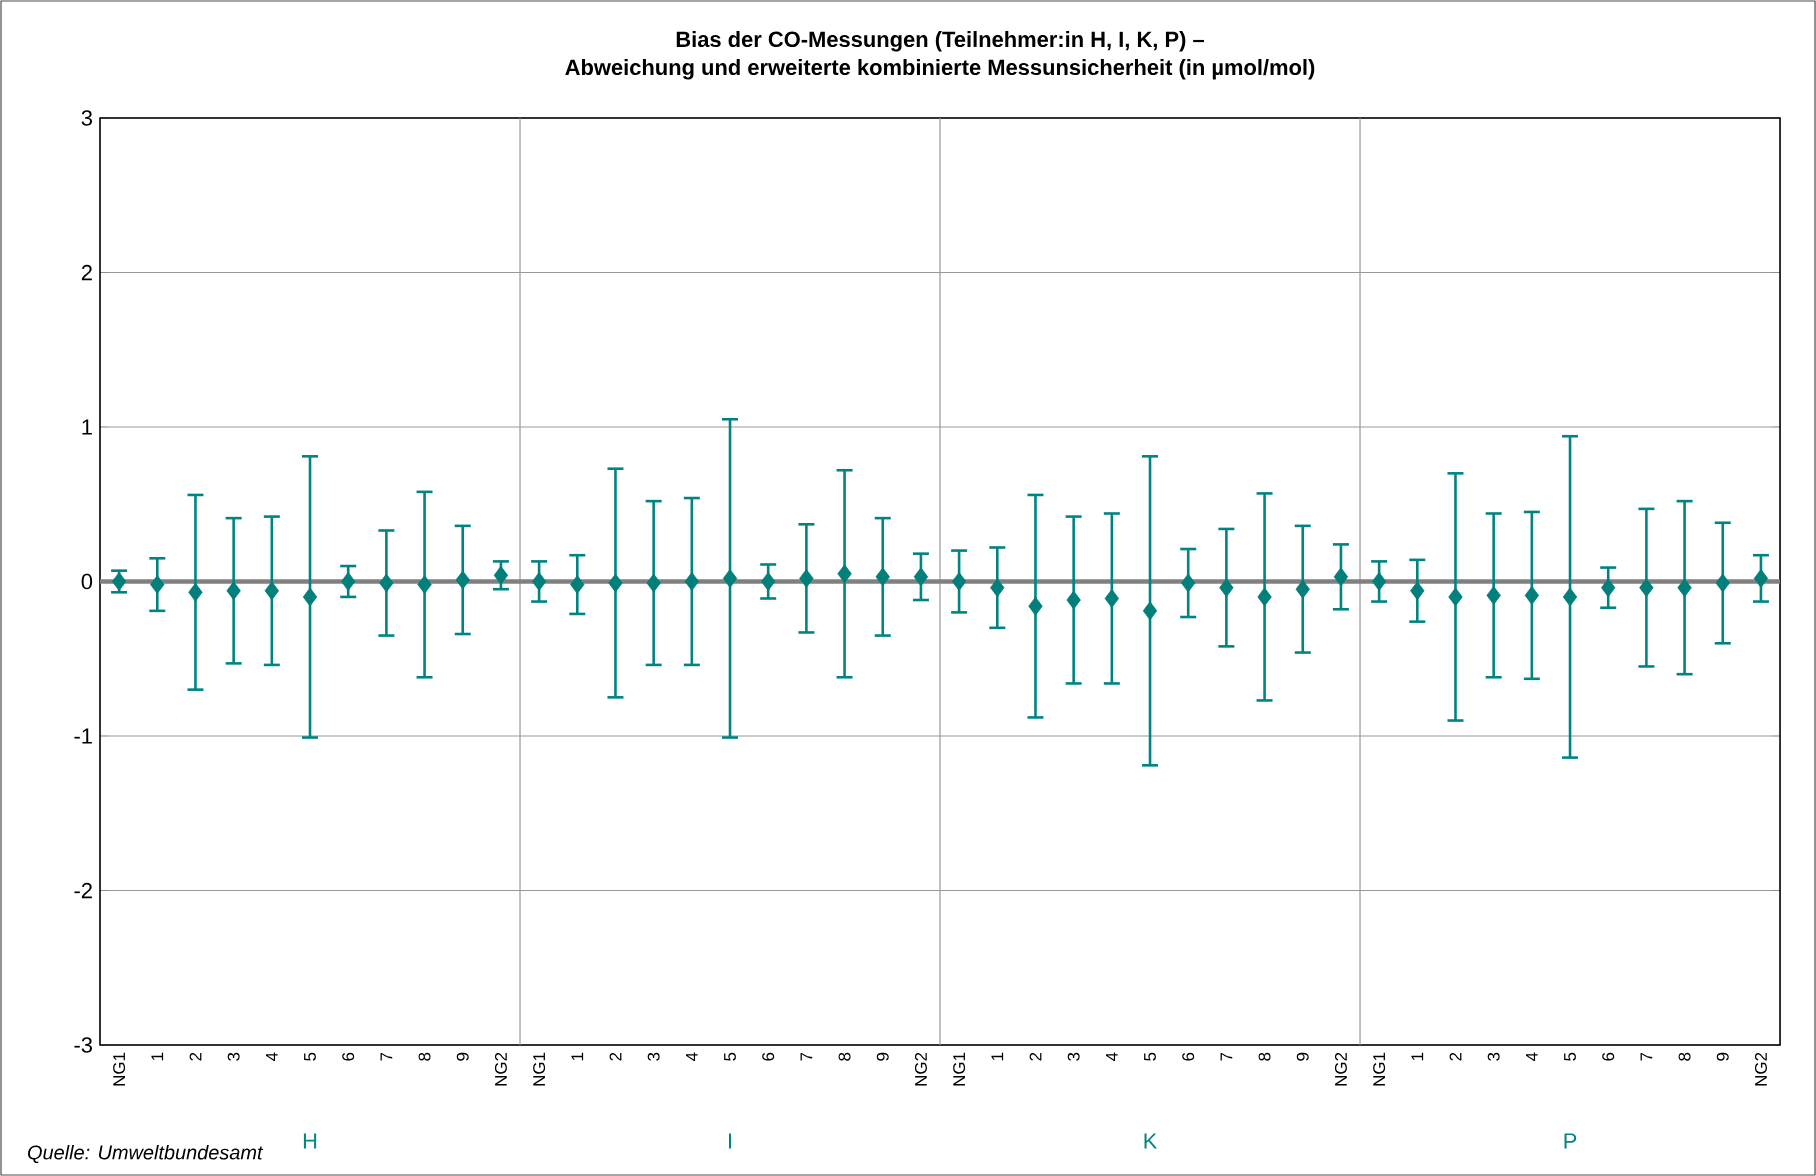  What do you see at coordinates (146, 1154) in the screenshot?
I see `text: Quelle: Umweltbundesamt` at bounding box center [146, 1154].